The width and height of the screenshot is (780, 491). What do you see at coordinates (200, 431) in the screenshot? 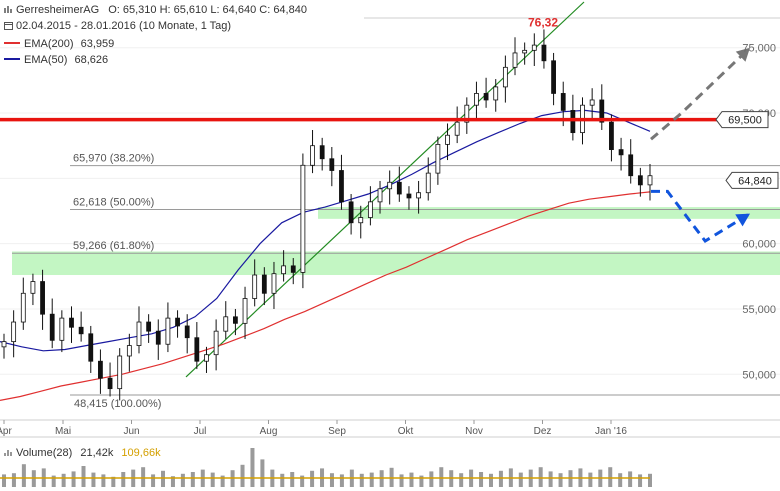
I see `x-tick-label: Jul` at bounding box center [200, 431].